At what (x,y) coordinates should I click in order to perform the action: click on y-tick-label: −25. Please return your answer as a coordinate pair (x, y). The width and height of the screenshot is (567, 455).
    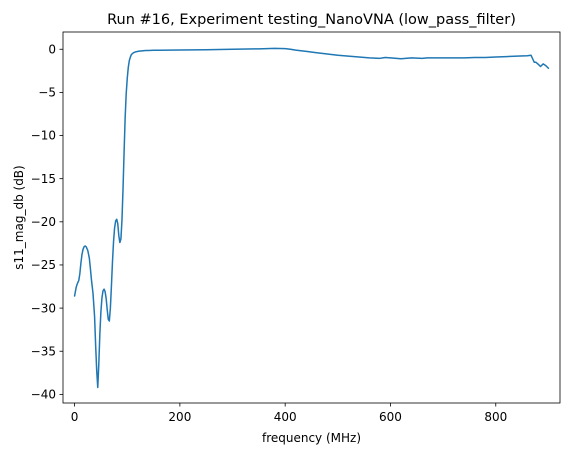
    Looking at the image, I should click on (43, 265).